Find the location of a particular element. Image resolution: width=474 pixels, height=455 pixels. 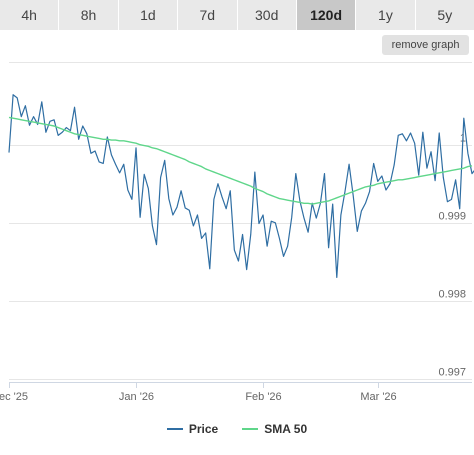

tab-120d: 120d is located at coordinates (326, 15).